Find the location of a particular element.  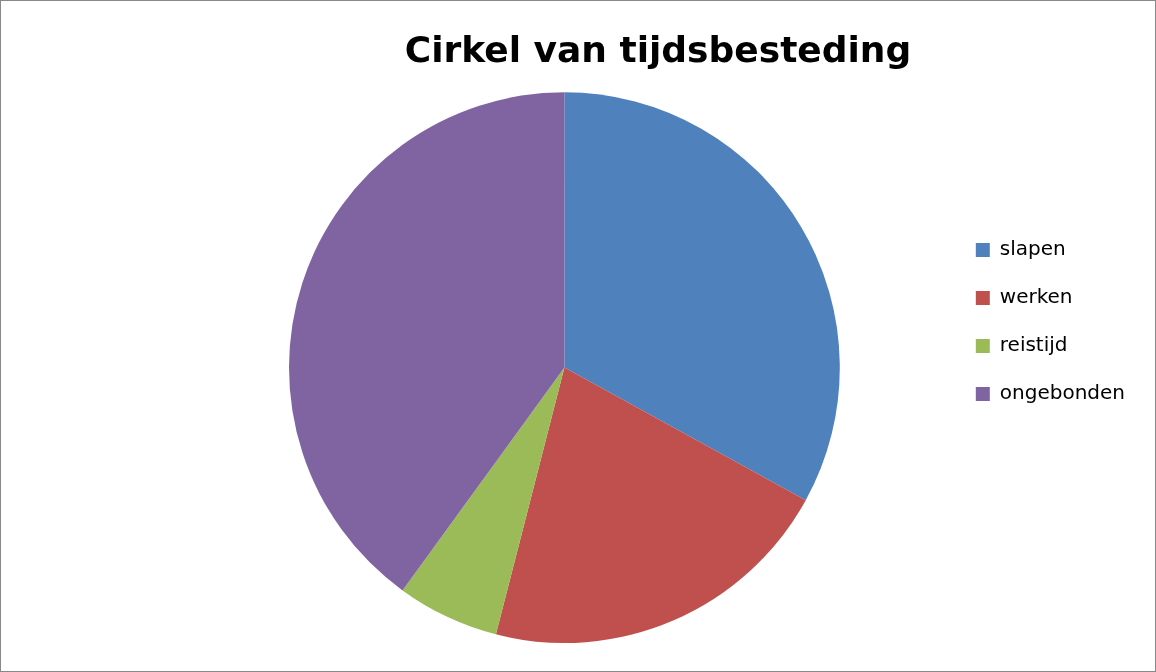

legend-label: werken is located at coordinates (1036, 296).